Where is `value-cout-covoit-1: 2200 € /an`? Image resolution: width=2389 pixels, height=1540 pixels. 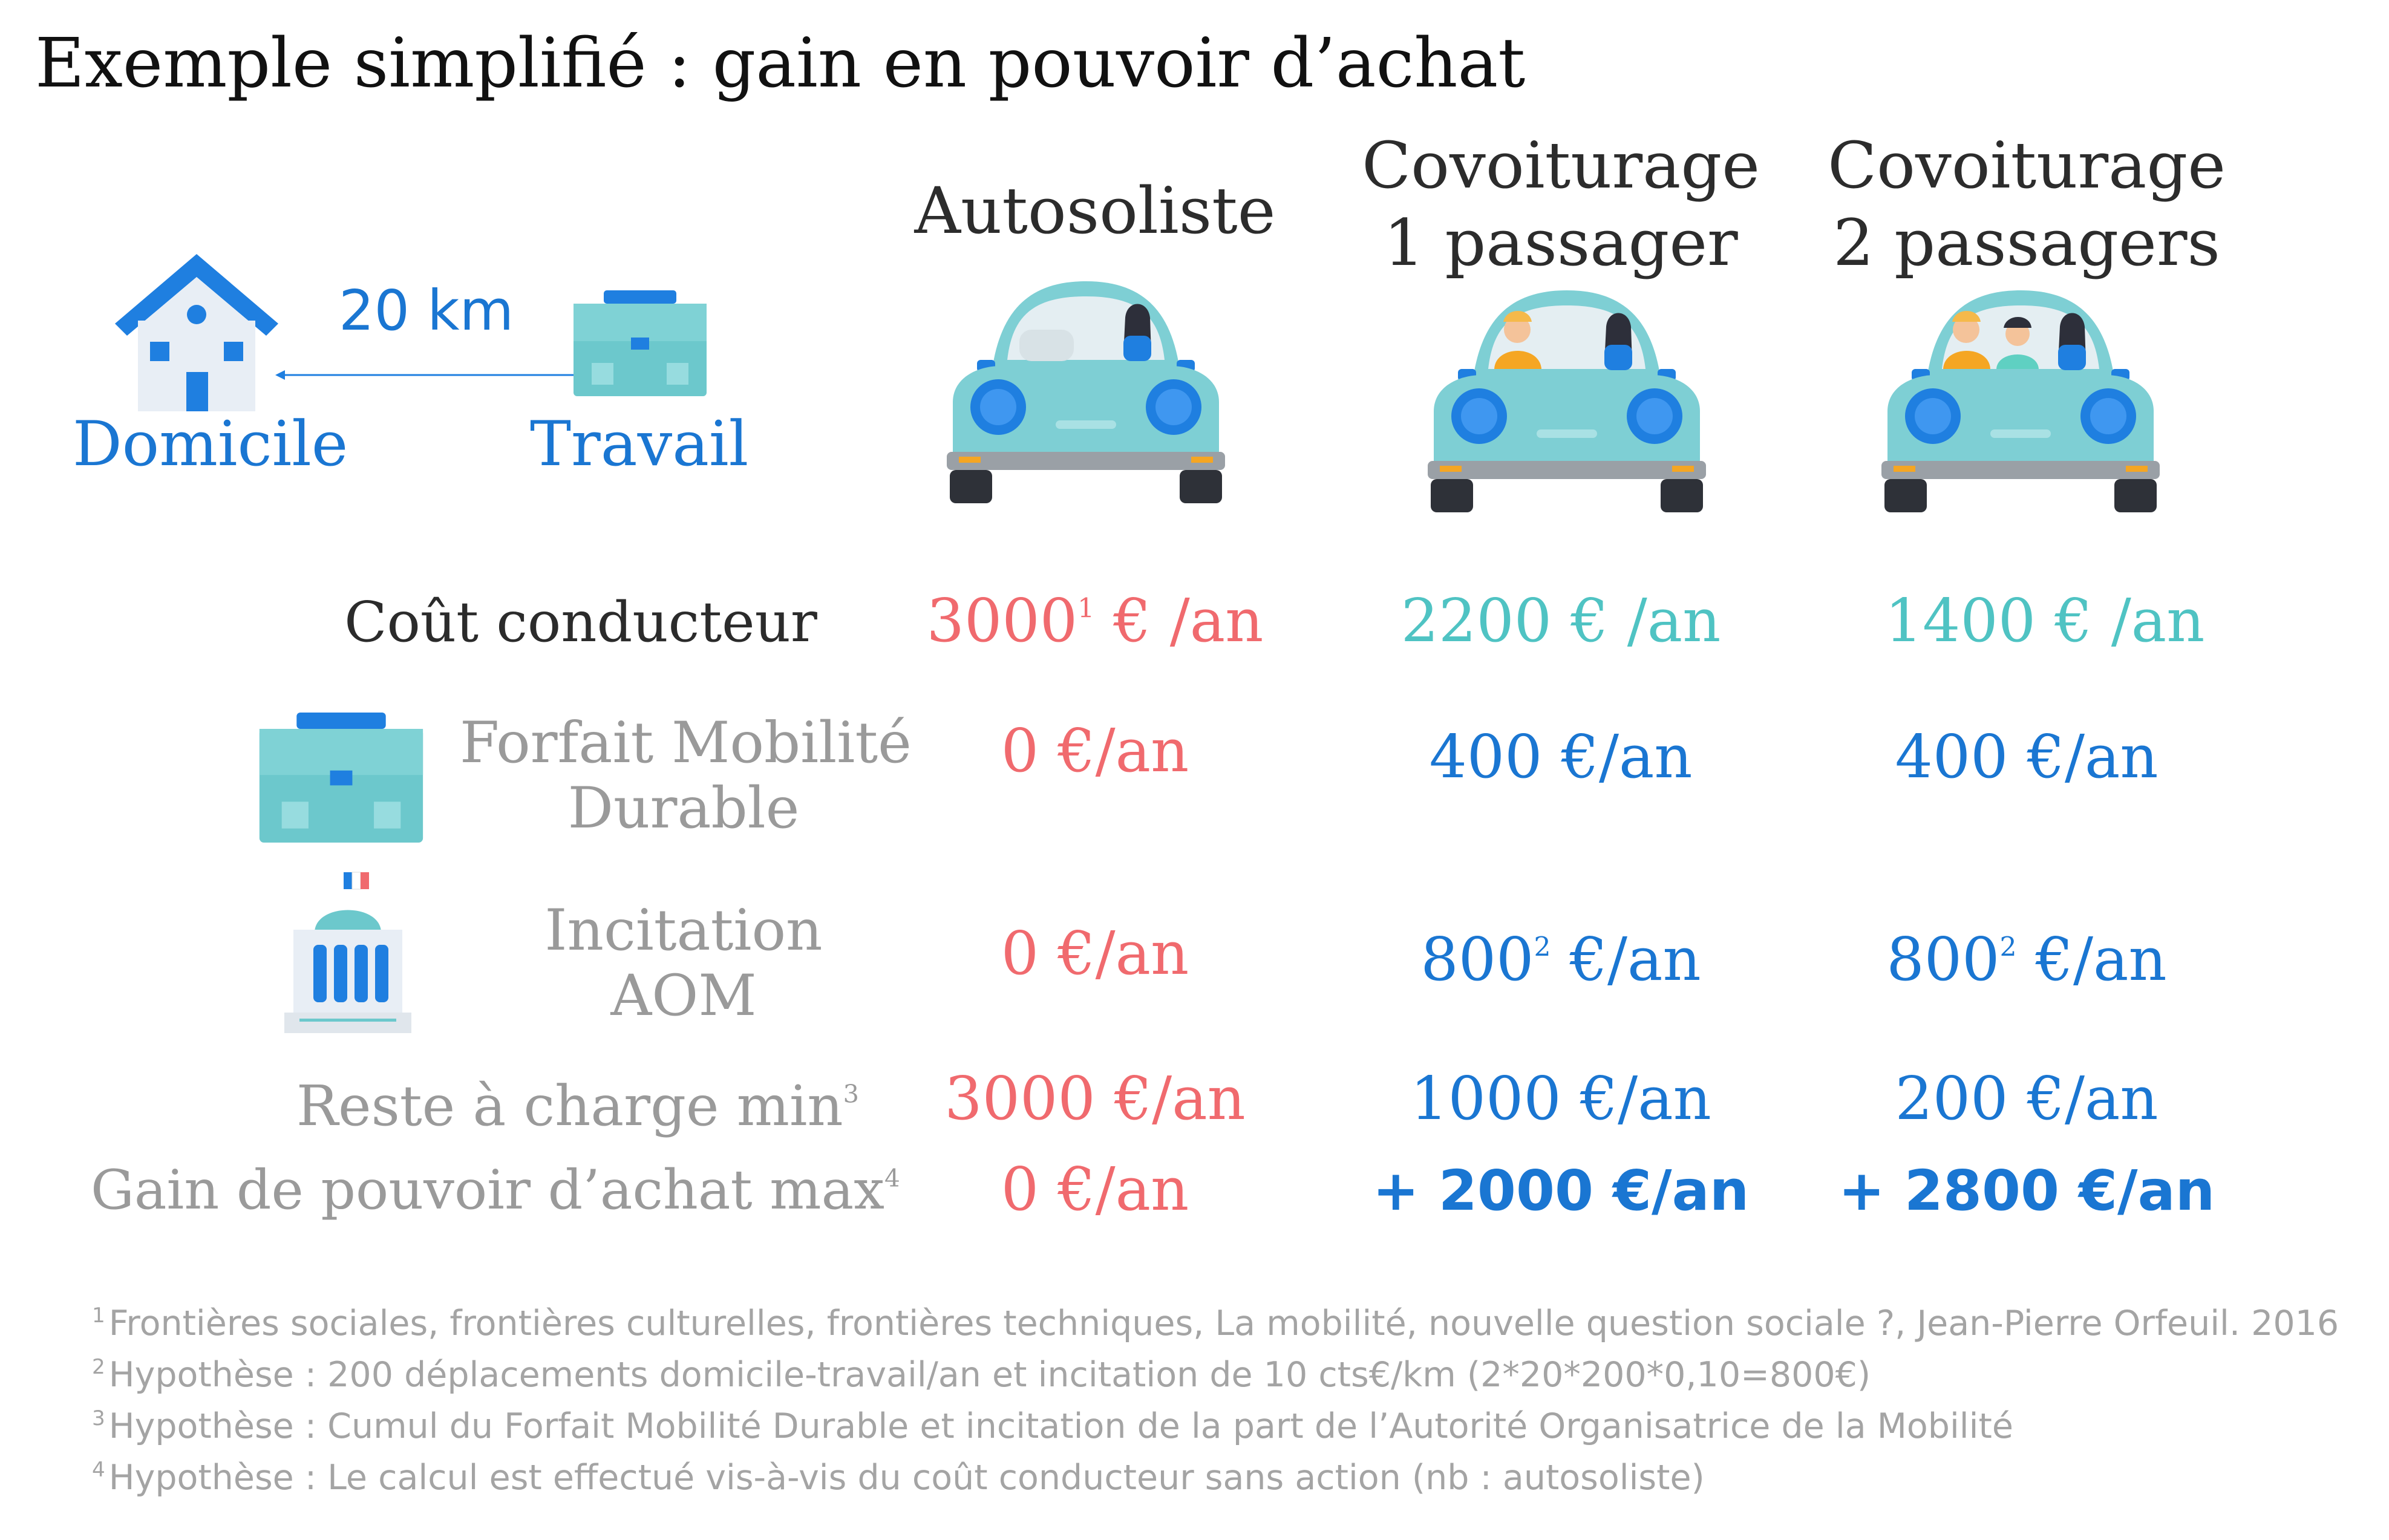
value-cout-covoit-1: 2200 € /an is located at coordinates (1560, 621).